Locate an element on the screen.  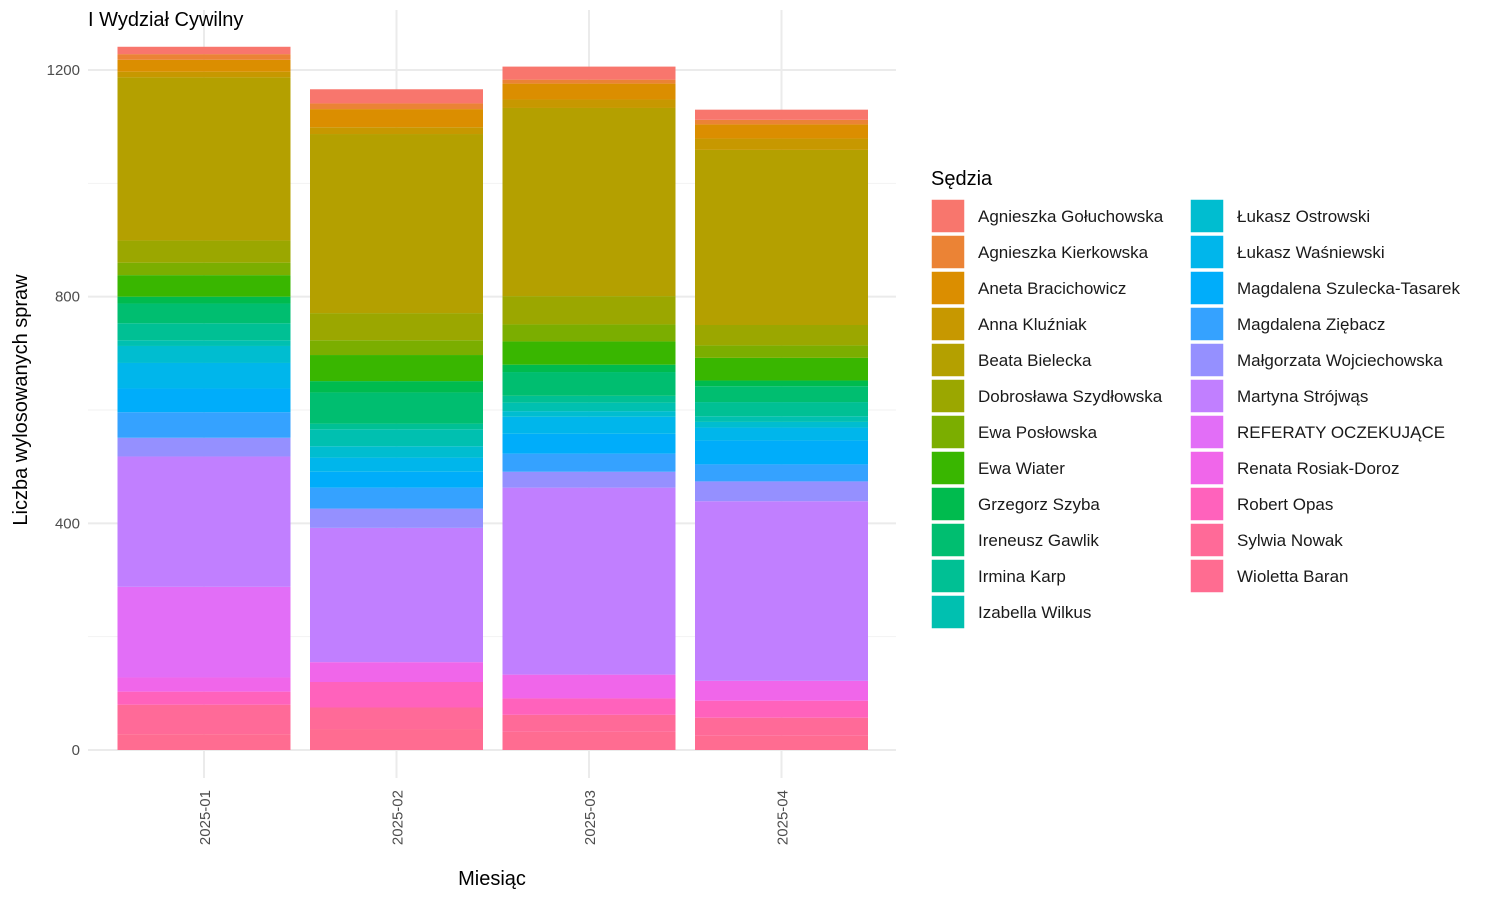
legend-label: Agnieszka Kierkowska is located at coordinates (1063, 252).